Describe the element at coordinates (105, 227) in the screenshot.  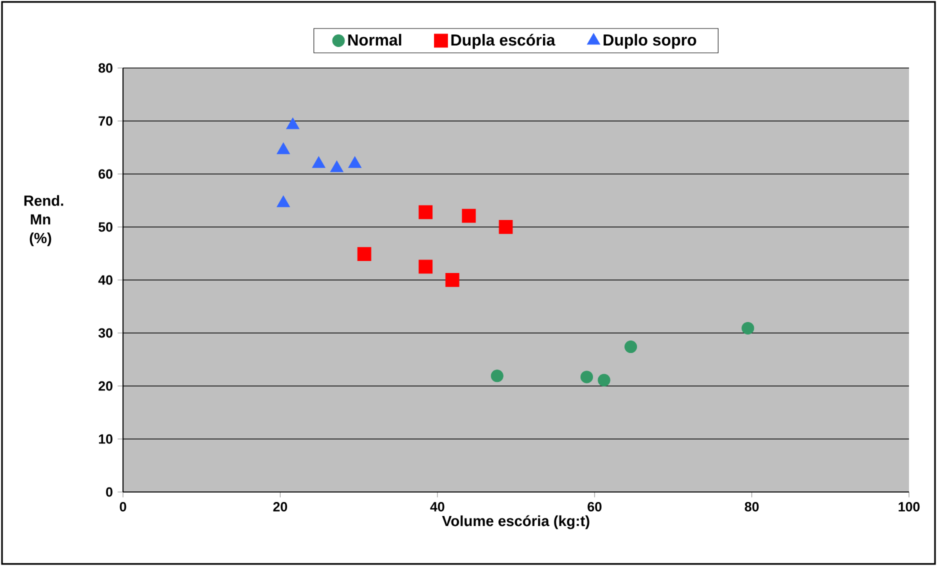
I see `y-tick-label: 50` at that location.